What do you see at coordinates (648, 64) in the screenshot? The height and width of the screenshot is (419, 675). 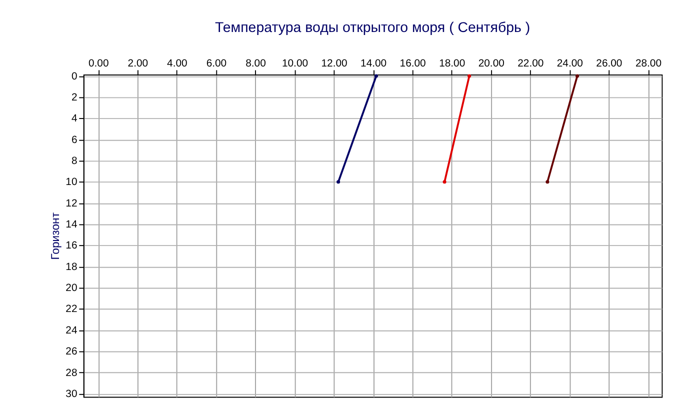 I see `x-tick-label: 28.00` at bounding box center [648, 64].